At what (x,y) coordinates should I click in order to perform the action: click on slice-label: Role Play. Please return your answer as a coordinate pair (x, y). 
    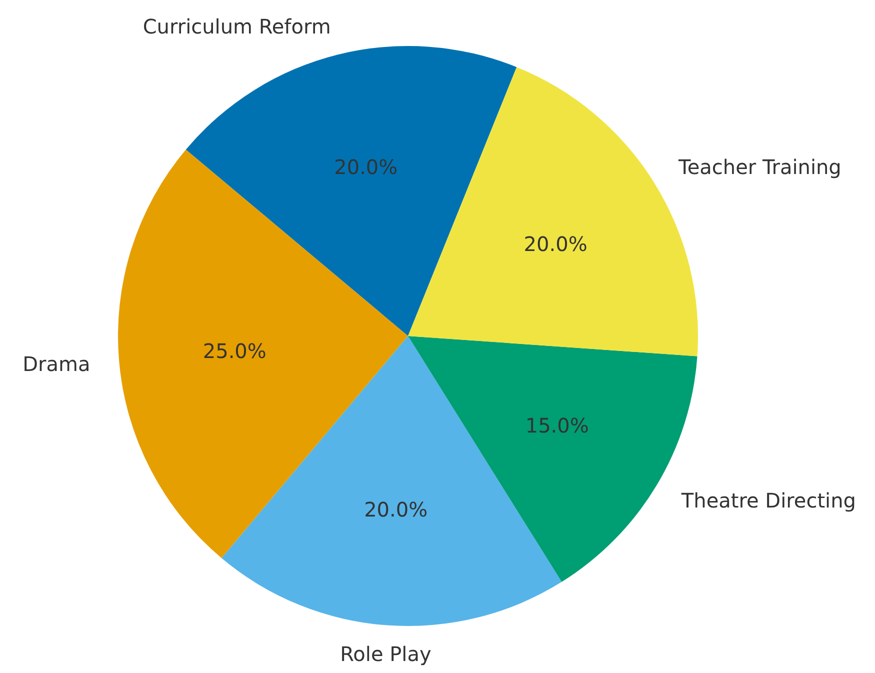
    Looking at the image, I should click on (386, 654).